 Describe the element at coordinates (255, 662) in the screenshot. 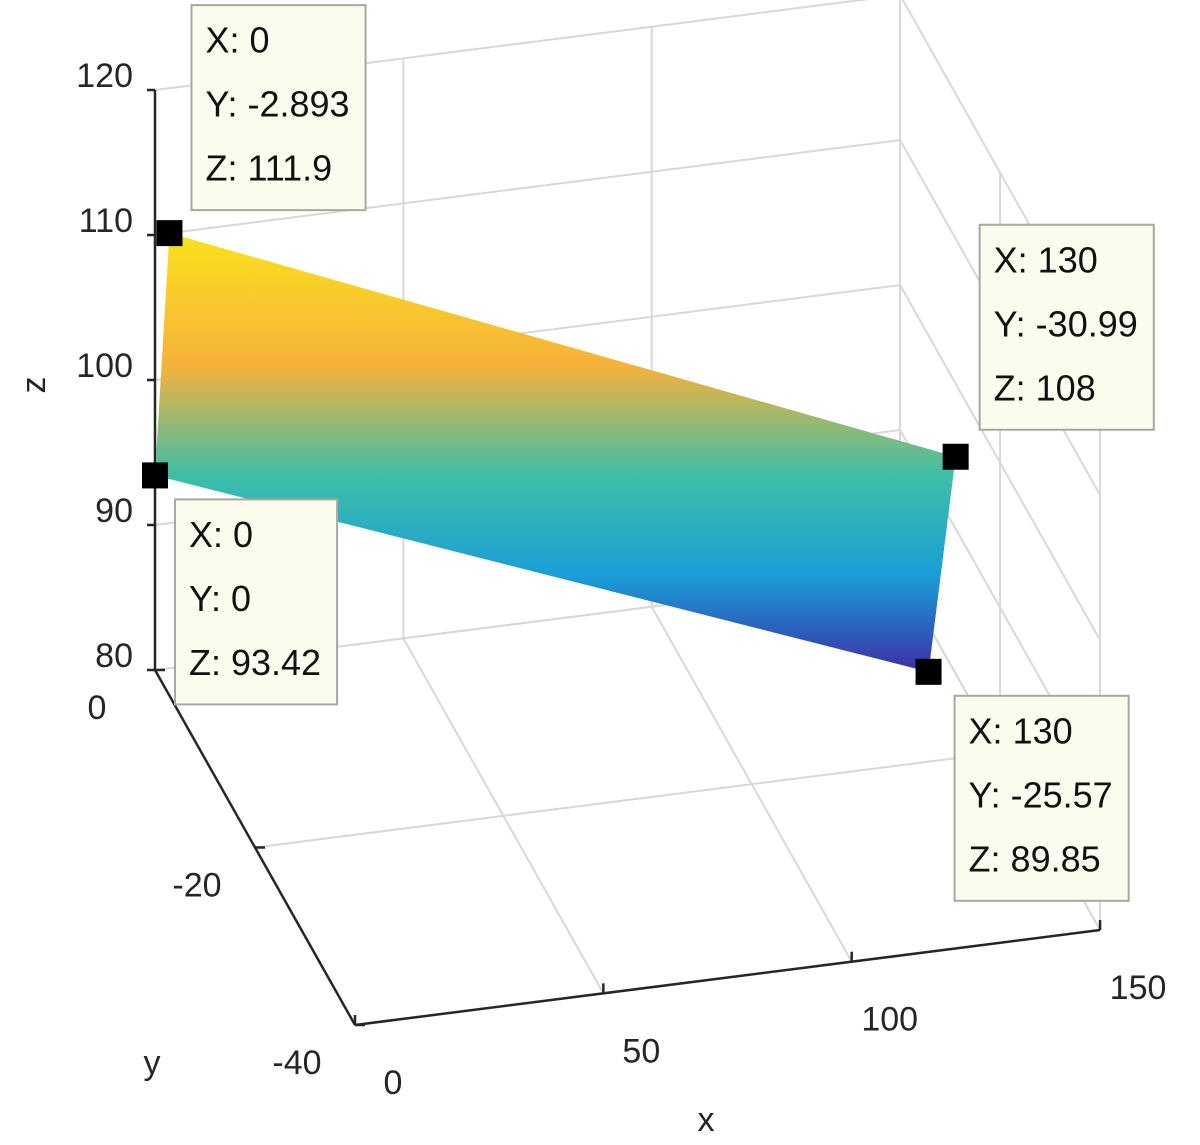

I see `data-tip-label: Z: 93.42` at that location.